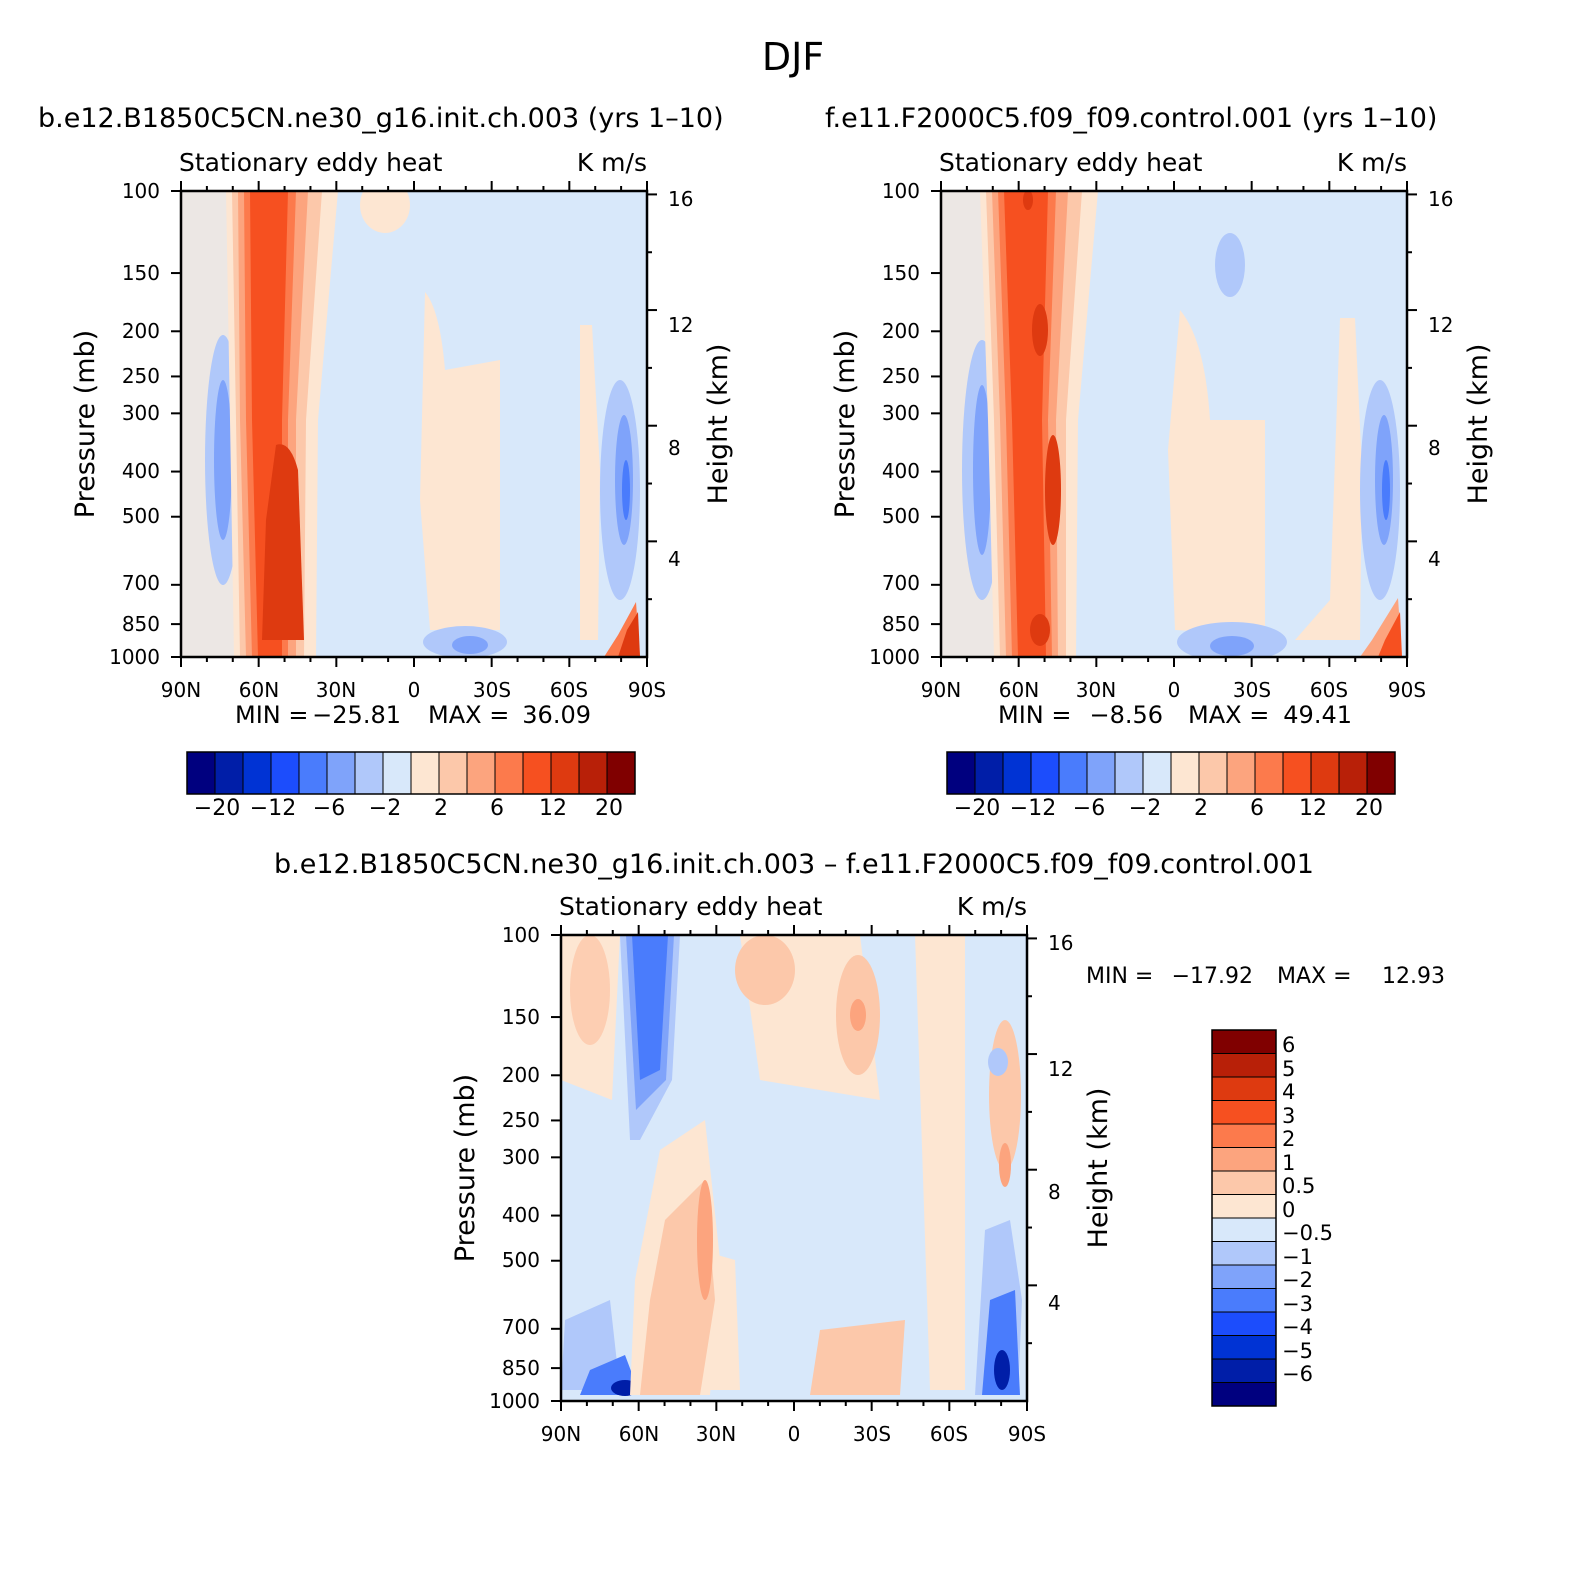  I want to click on colorbar-label: 0.5, so click(1298, 1186).